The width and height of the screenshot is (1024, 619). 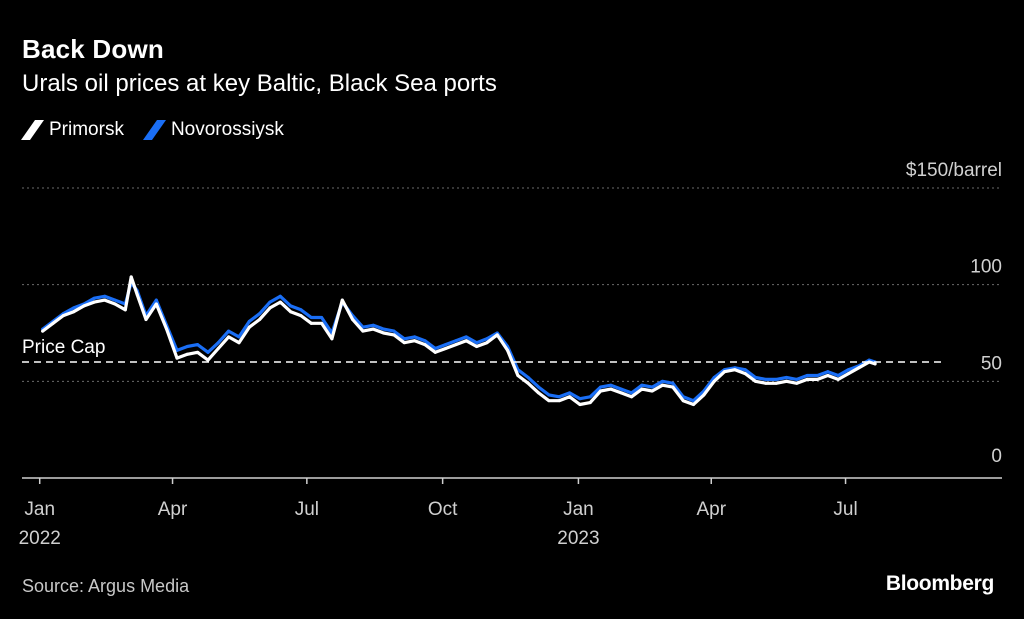 I want to click on x-tick-label-1: Apr, so click(x=173, y=509).